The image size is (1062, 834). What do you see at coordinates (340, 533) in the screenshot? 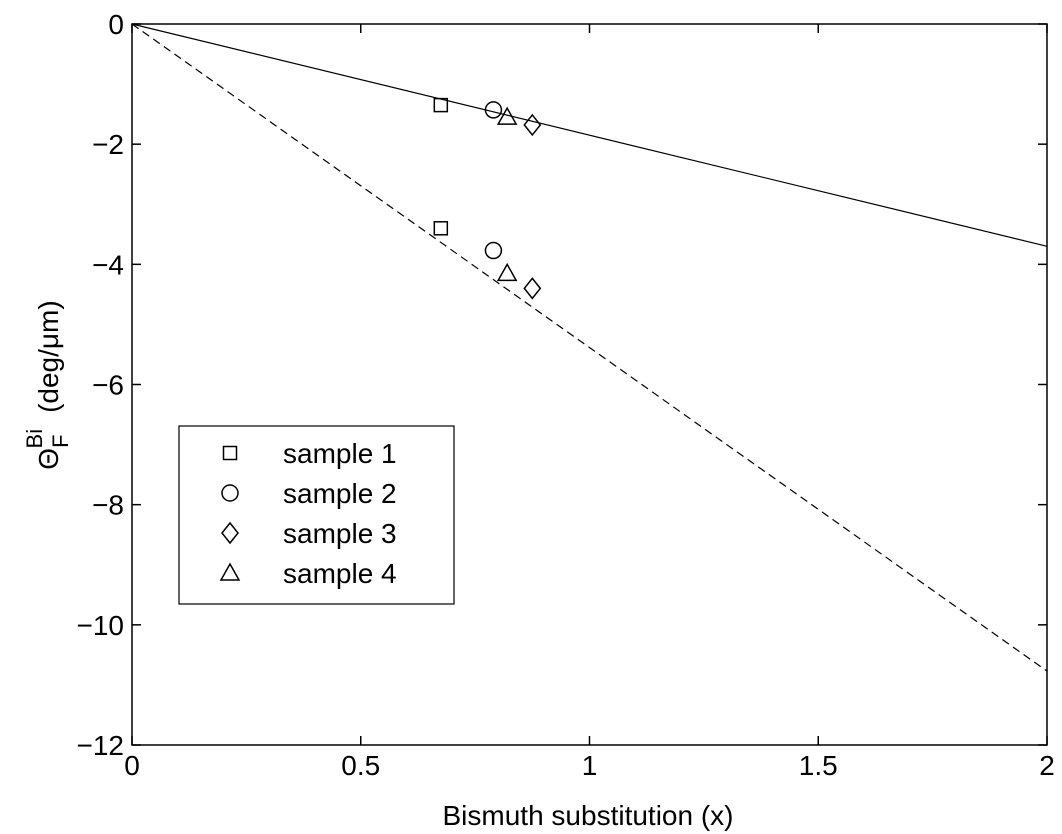
I see `legend-label: sample 3` at bounding box center [340, 533].